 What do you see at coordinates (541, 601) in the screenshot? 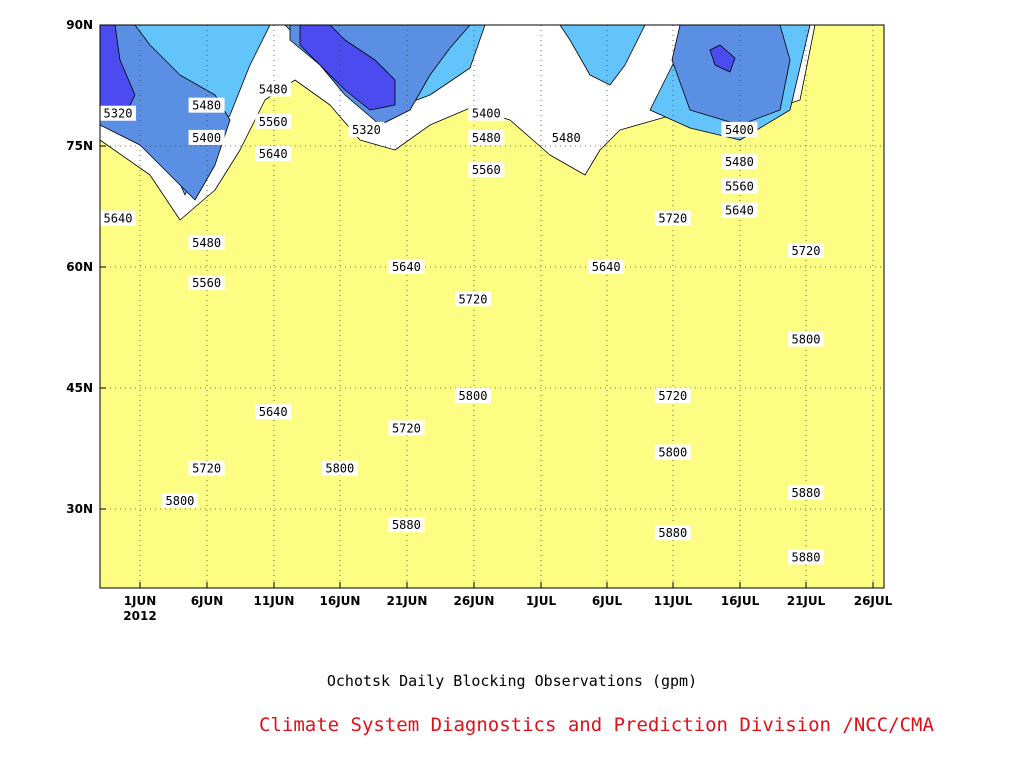
I see `x-tick-label: 1JUL` at bounding box center [541, 601].